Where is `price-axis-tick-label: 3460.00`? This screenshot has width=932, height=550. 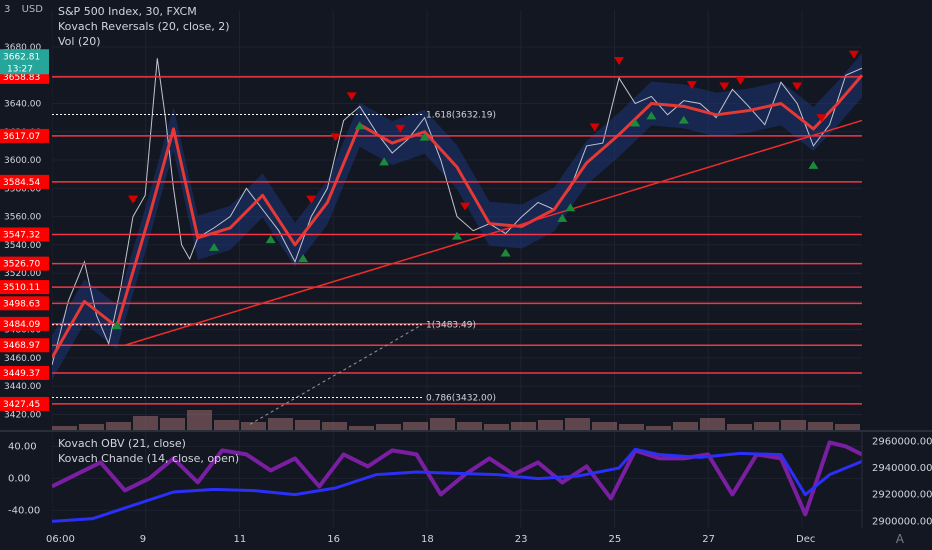 price-axis-tick-label: 3460.00 is located at coordinates (22, 359).